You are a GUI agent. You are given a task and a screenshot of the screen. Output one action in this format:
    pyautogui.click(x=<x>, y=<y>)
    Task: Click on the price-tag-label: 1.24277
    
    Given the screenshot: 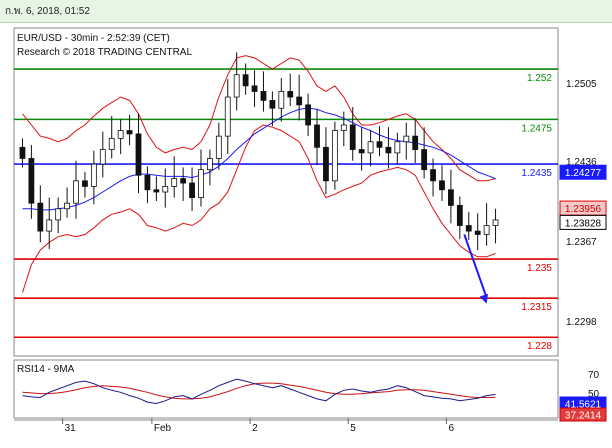 What is the action you would take?
    pyautogui.click(x=583, y=173)
    